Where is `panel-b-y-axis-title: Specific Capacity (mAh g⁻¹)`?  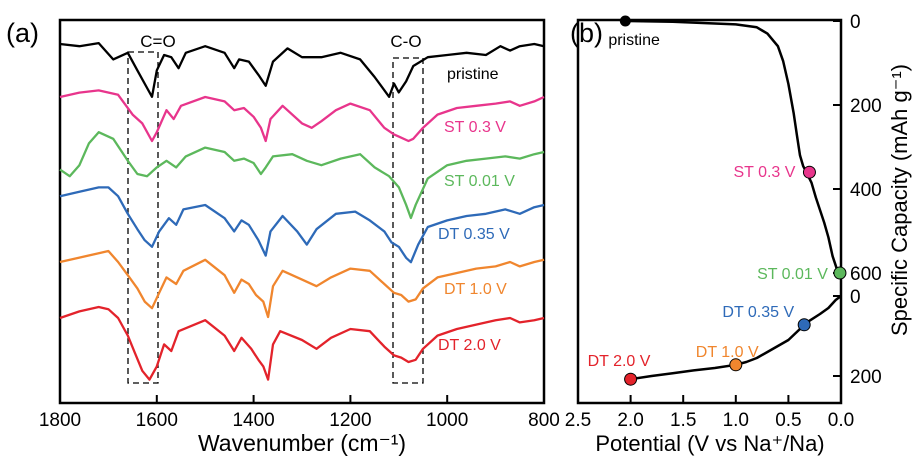
panel-b-y-axis-title: Specific Capacity (mAh g⁻¹) is located at coordinates (899, 200).